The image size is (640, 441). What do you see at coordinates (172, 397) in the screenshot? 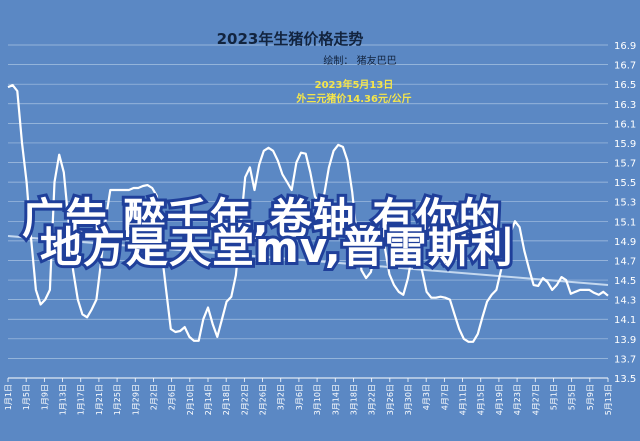
I see `x-tick-label: 2月6日` at bounding box center [172, 397].